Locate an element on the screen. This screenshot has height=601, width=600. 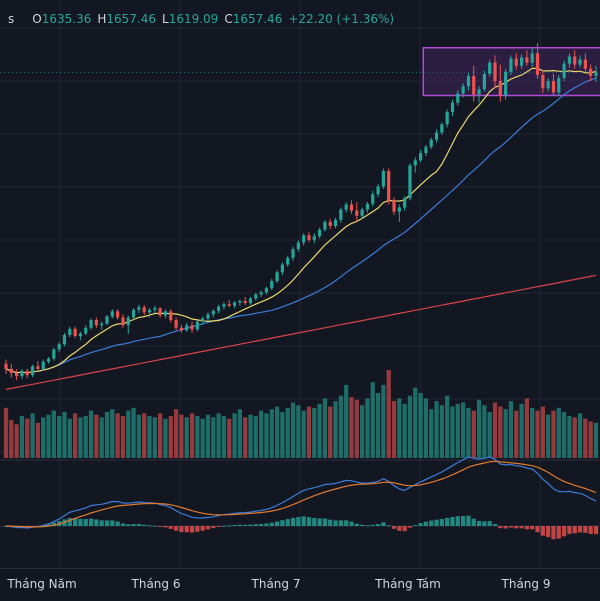
close-value: 1657.46 is located at coordinates (257, 19).